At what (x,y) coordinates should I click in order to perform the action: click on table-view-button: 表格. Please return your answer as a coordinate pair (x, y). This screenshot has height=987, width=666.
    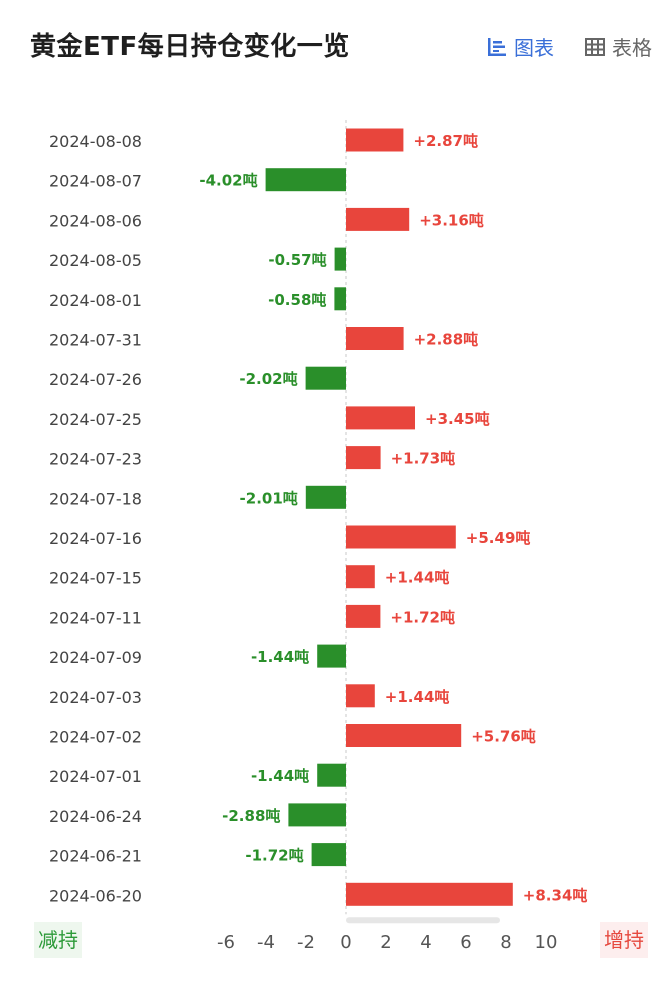
    Looking at the image, I should click on (618, 46).